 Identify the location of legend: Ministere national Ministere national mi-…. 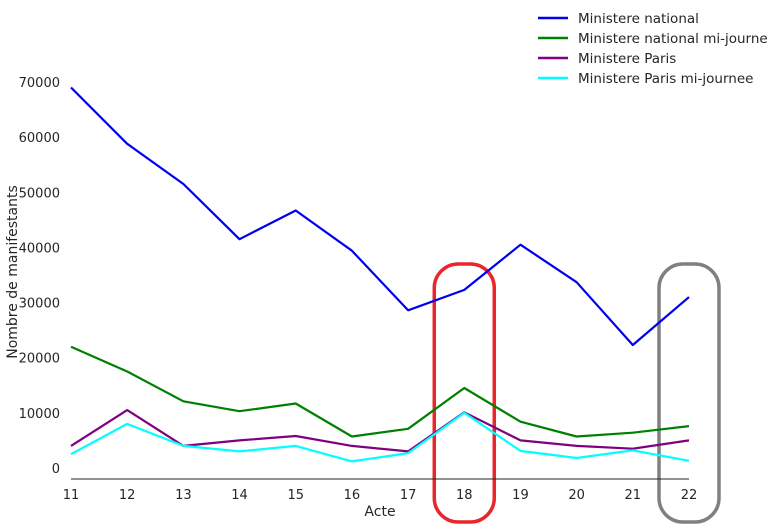
(653, 49).